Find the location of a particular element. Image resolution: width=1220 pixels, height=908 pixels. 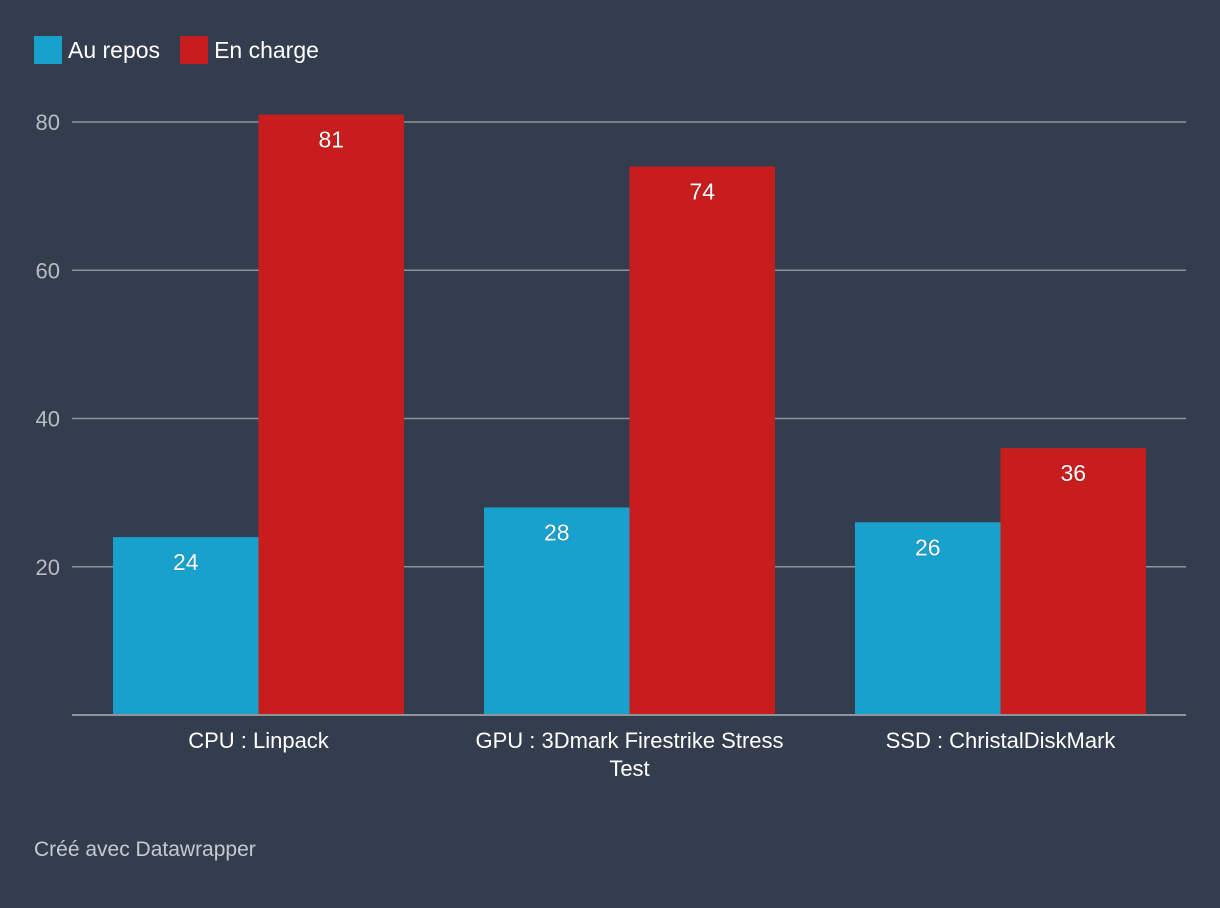

y-tick-label-20: 20 is located at coordinates (48, 567).